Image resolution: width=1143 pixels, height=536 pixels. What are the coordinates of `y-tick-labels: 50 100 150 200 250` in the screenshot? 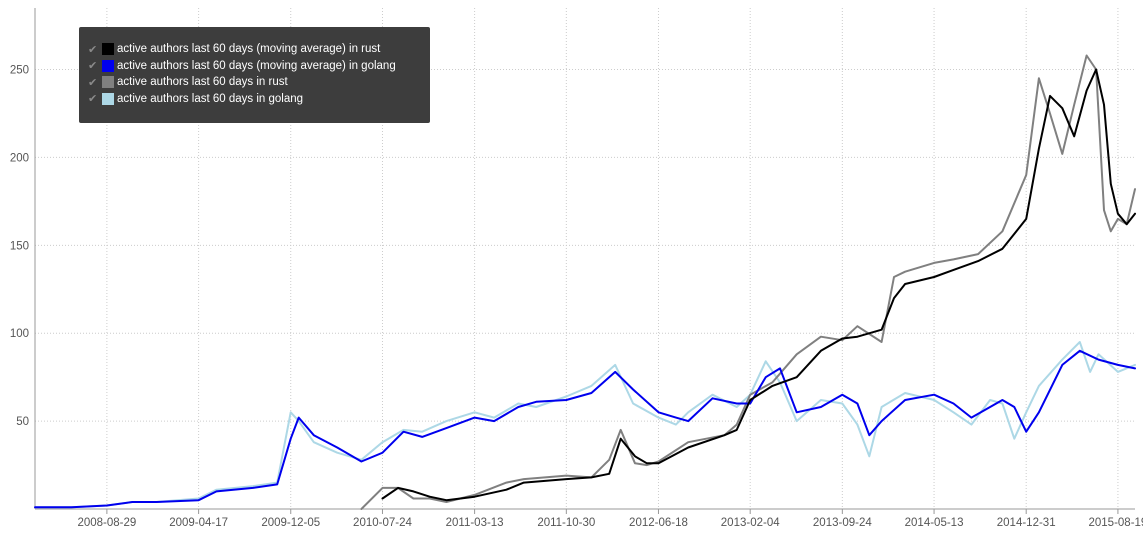 It's located at (19, 247).